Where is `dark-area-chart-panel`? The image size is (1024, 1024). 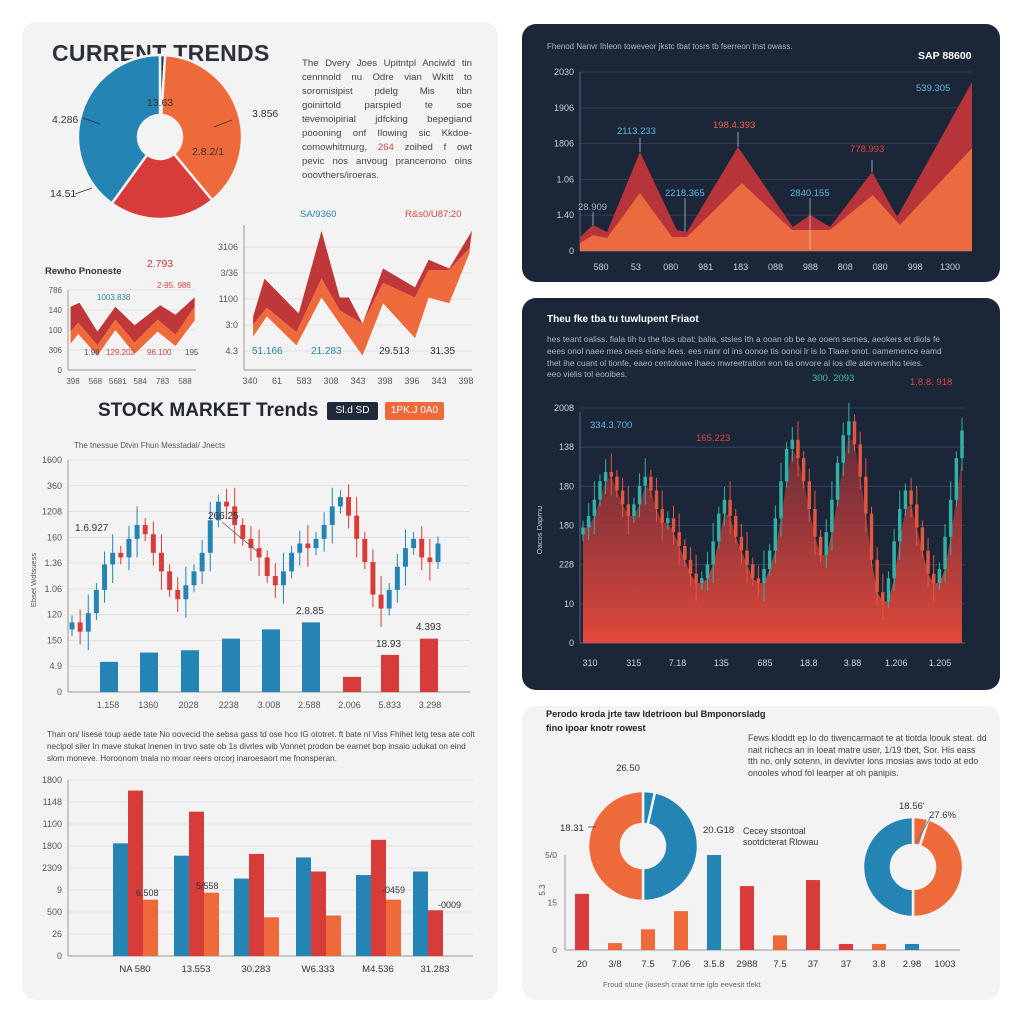 dark-area-chart-panel is located at coordinates (761, 153).